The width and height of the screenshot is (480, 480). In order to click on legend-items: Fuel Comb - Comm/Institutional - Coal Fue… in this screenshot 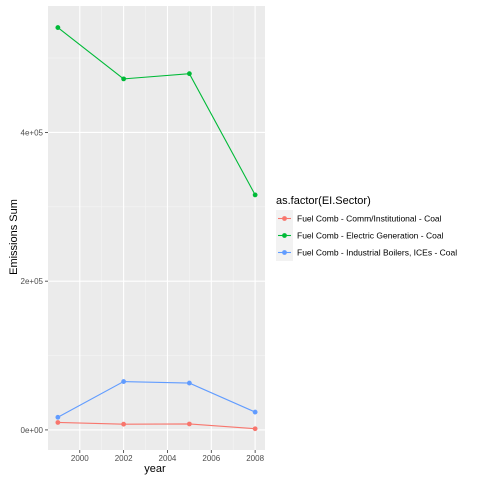, I will do `click(366, 235)`.